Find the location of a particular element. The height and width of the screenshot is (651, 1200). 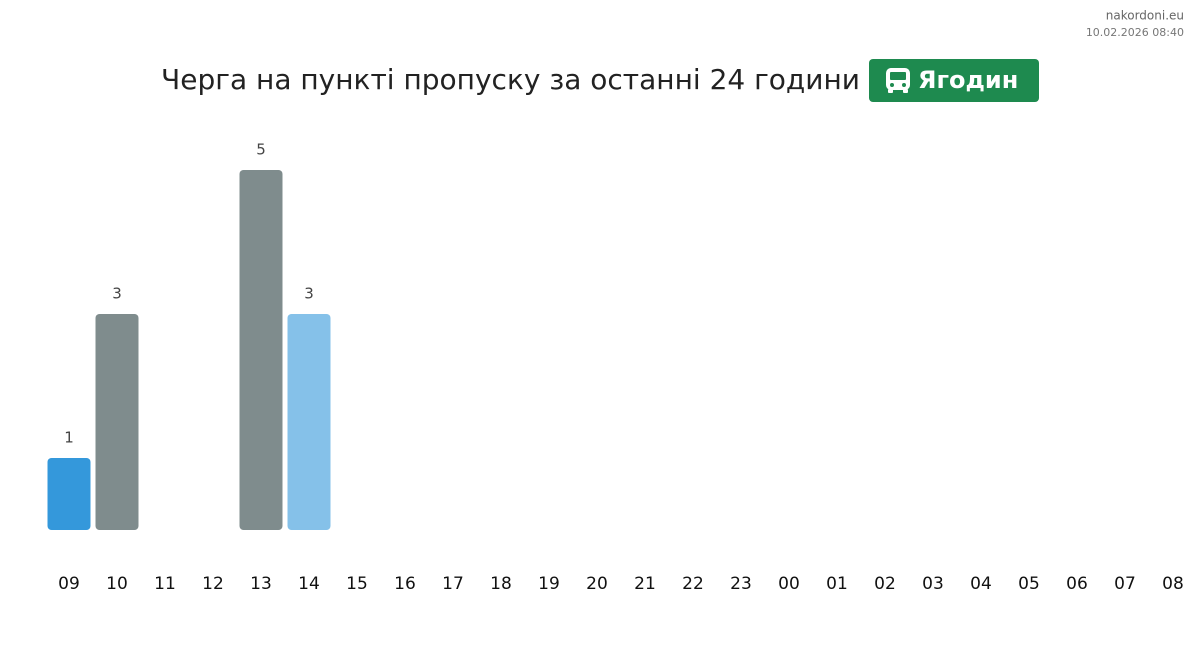

x-tick-label: 04 is located at coordinates (981, 584).